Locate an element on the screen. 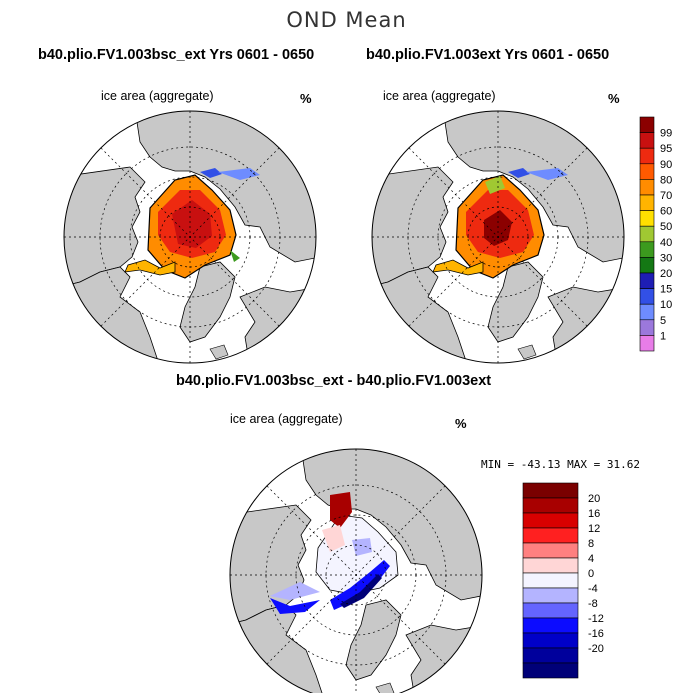  diff-field is located at coordinates (334, 553).